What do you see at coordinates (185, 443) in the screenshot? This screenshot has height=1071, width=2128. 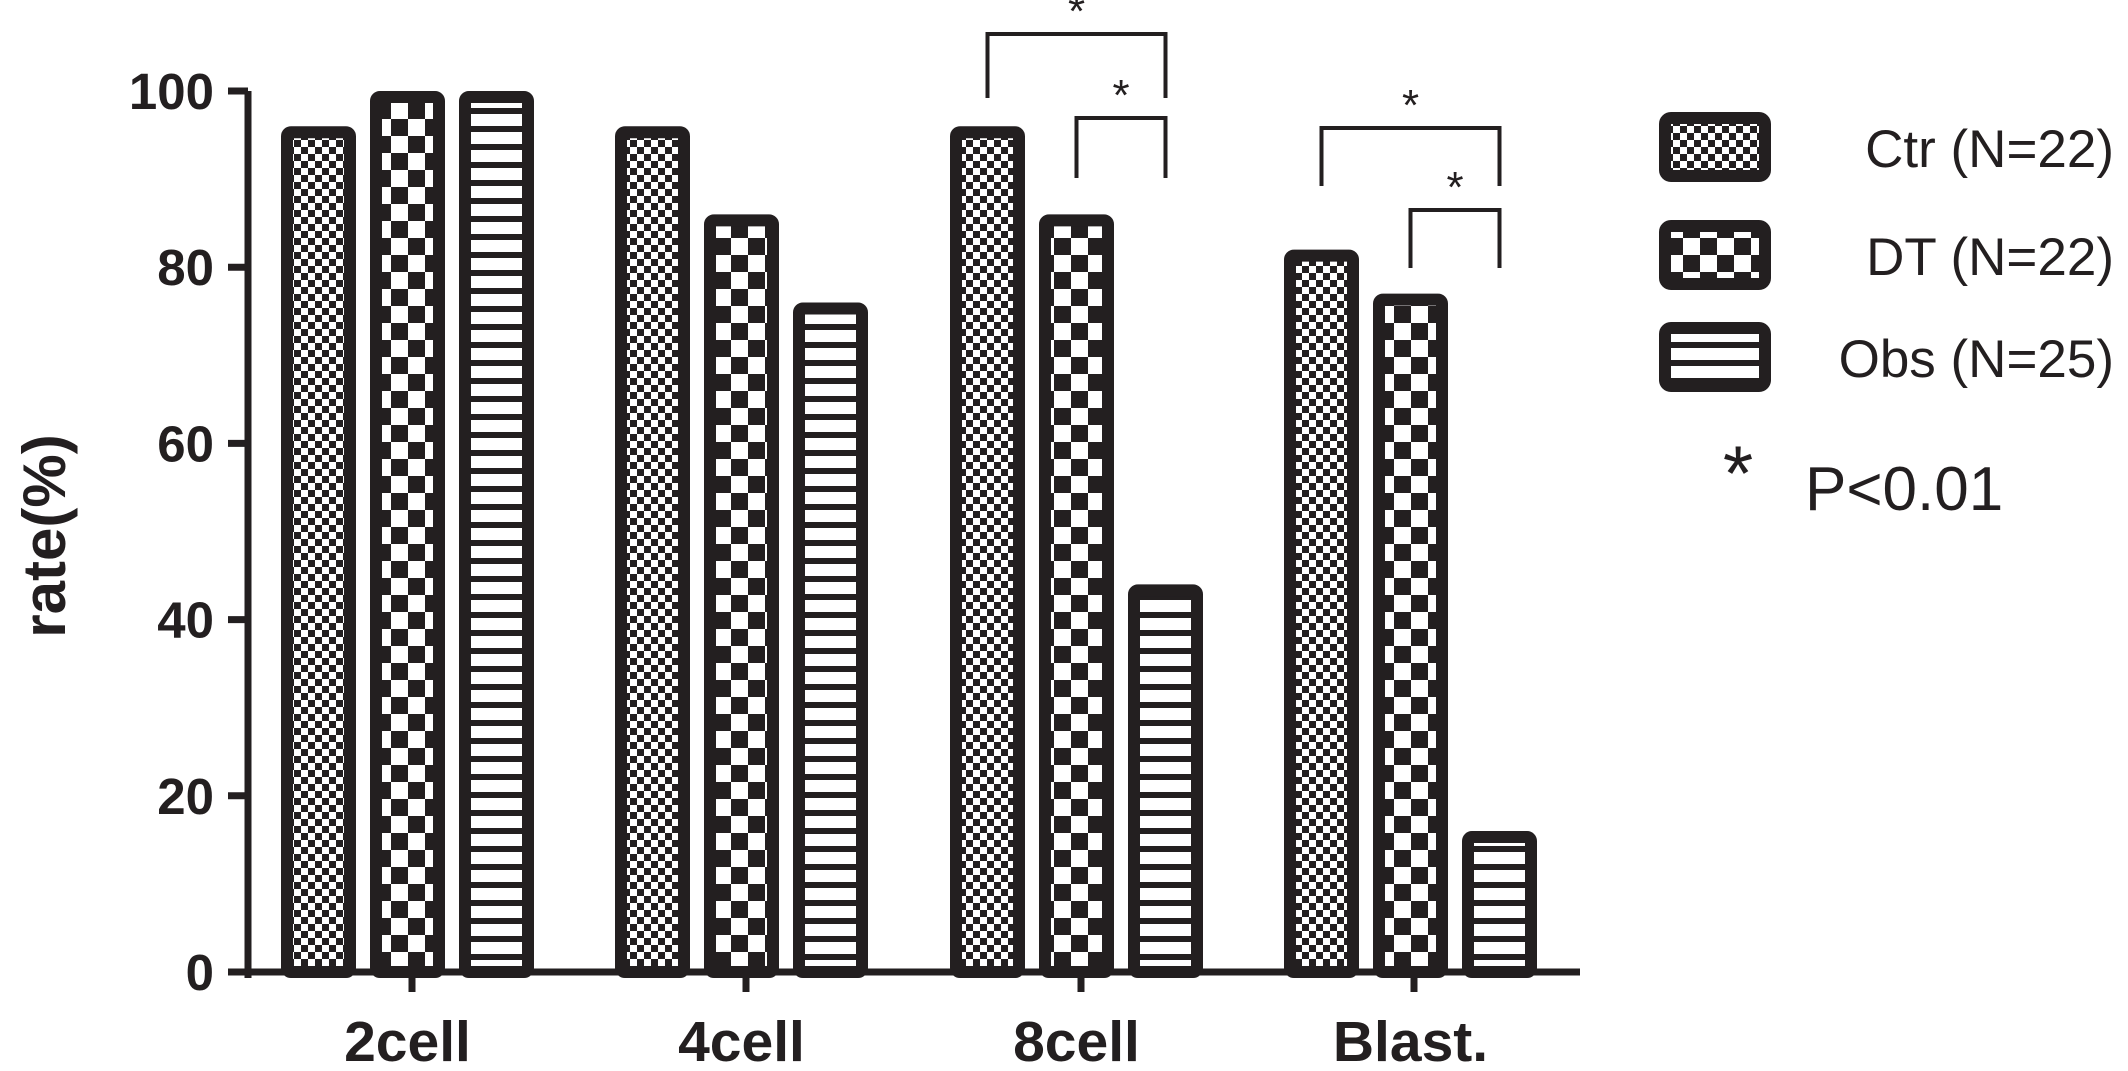 I see `y-tick-label-60: 60` at bounding box center [185, 443].